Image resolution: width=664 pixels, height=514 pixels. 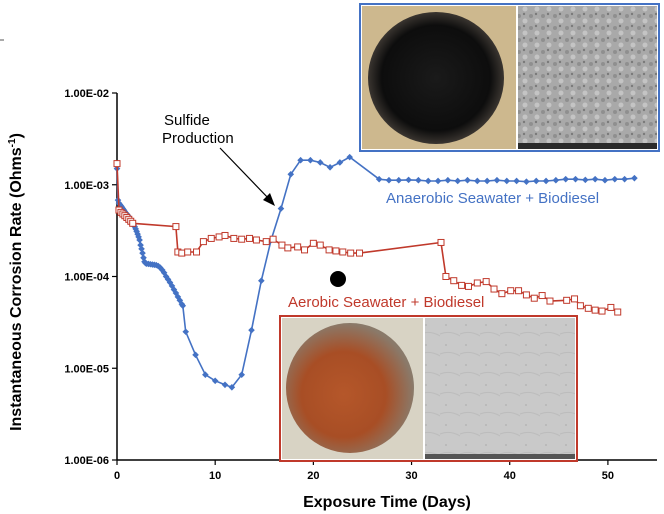 I want to click on y-tick-label: 1.00E-06, so click(x=86, y=461).